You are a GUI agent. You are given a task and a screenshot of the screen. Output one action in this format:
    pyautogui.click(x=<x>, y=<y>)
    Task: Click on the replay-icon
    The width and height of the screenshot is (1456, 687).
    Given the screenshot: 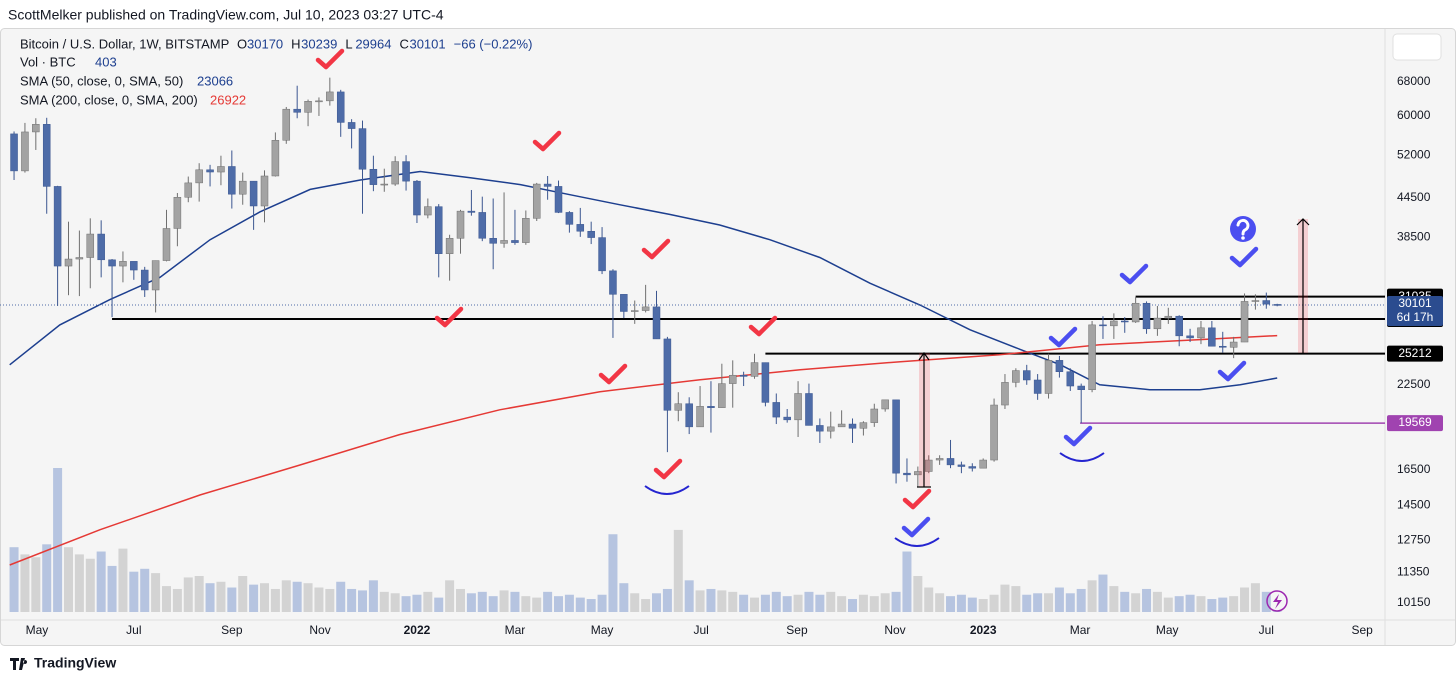 What is the action you would take?
    pyautogui.click(x=1277, y=601)
    